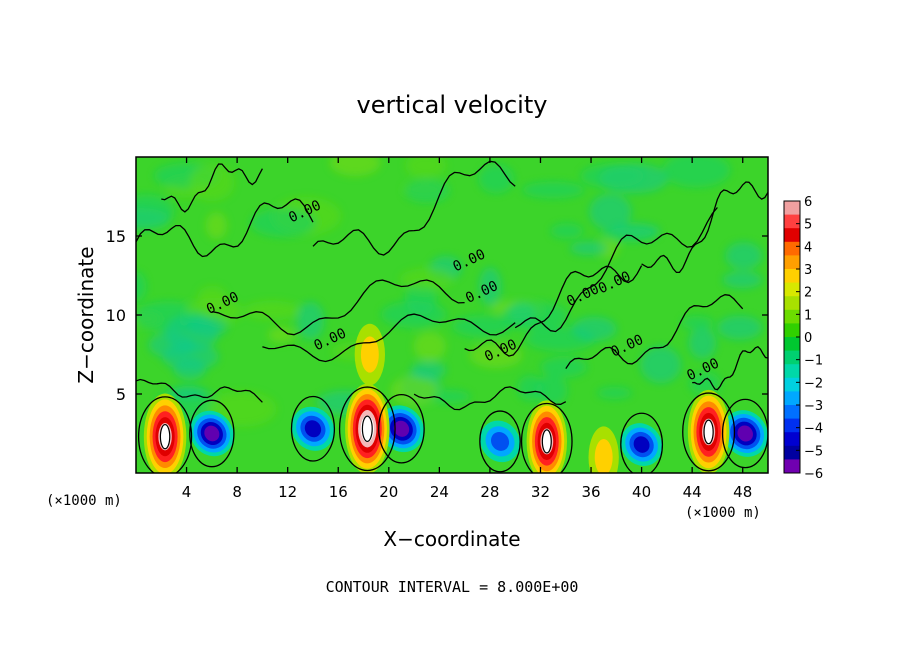  I want to click on x-tick-label: 48, so click(742, 492).